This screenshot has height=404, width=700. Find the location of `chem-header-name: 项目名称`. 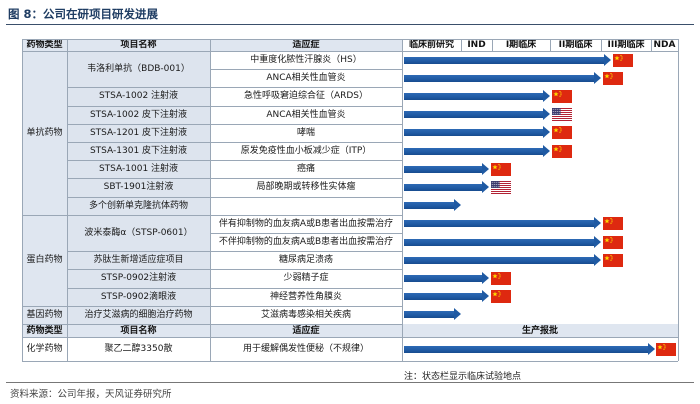

chem-header-name: 项目名称 is located at coordinates (138, 330).